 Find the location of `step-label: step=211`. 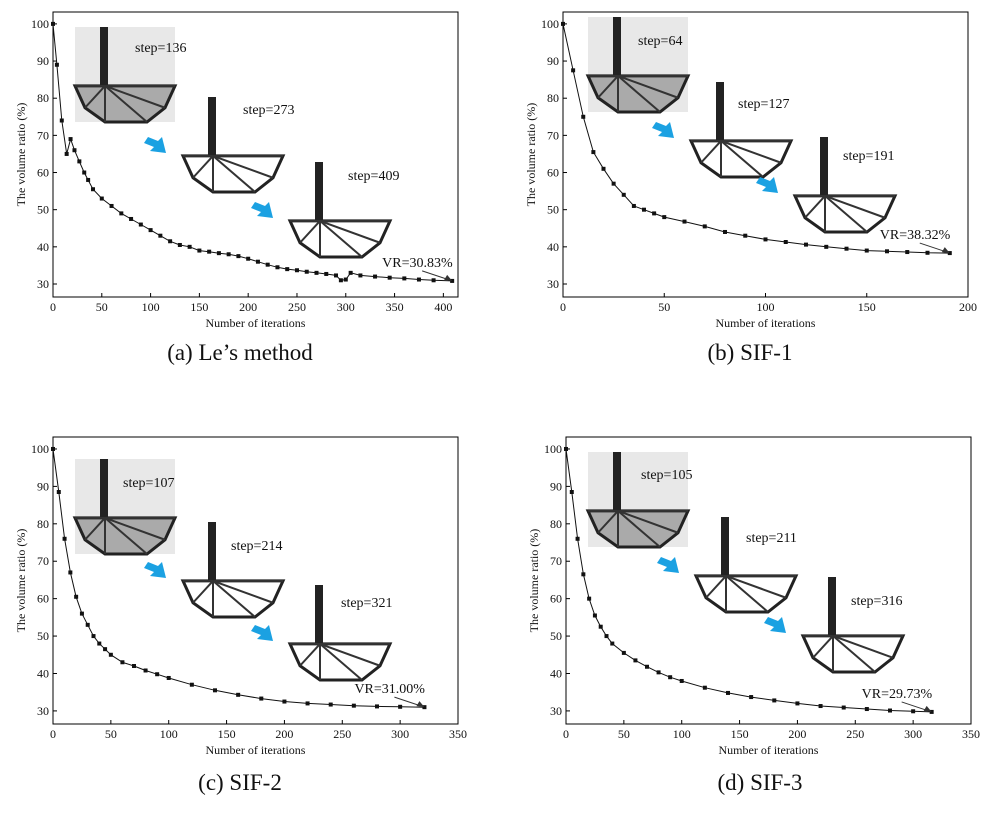

step-label: step=211 is located at coordinates (771, 538).